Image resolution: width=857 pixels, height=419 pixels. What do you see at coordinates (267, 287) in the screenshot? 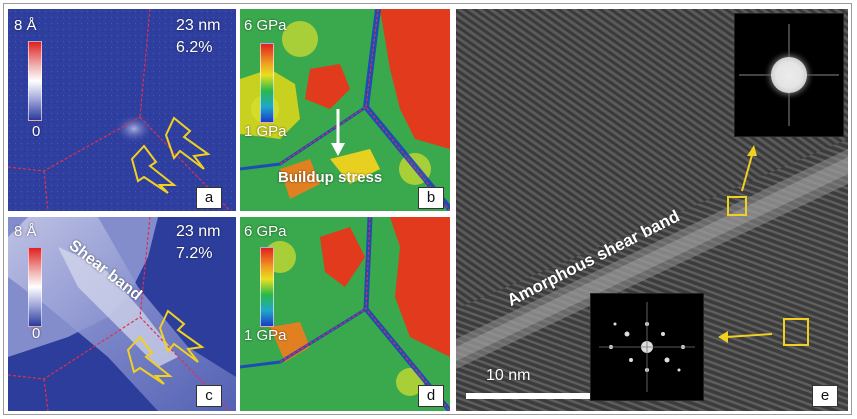
I see `colorbar-d` at bounding box center [267, 287].